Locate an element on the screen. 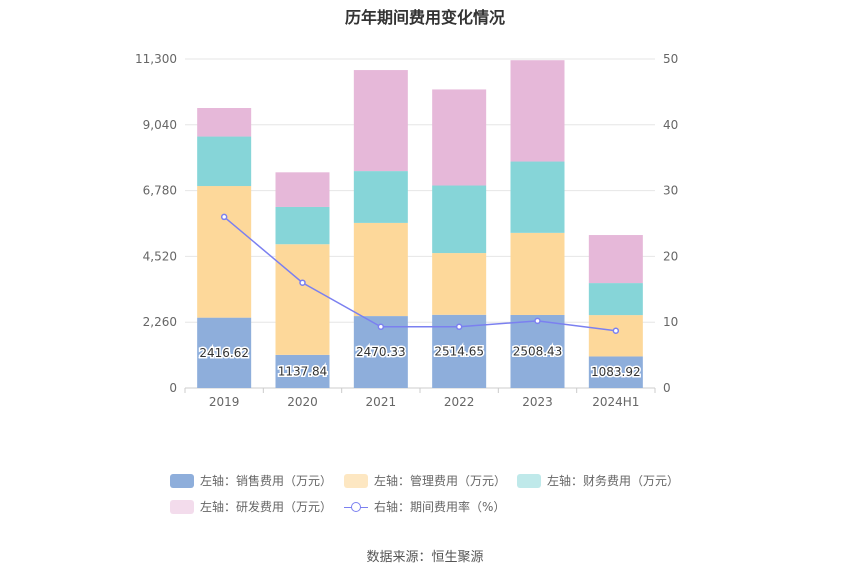  legend-item-finance: 左轴：财务费用（万元） is located at coordinates (598, 480).